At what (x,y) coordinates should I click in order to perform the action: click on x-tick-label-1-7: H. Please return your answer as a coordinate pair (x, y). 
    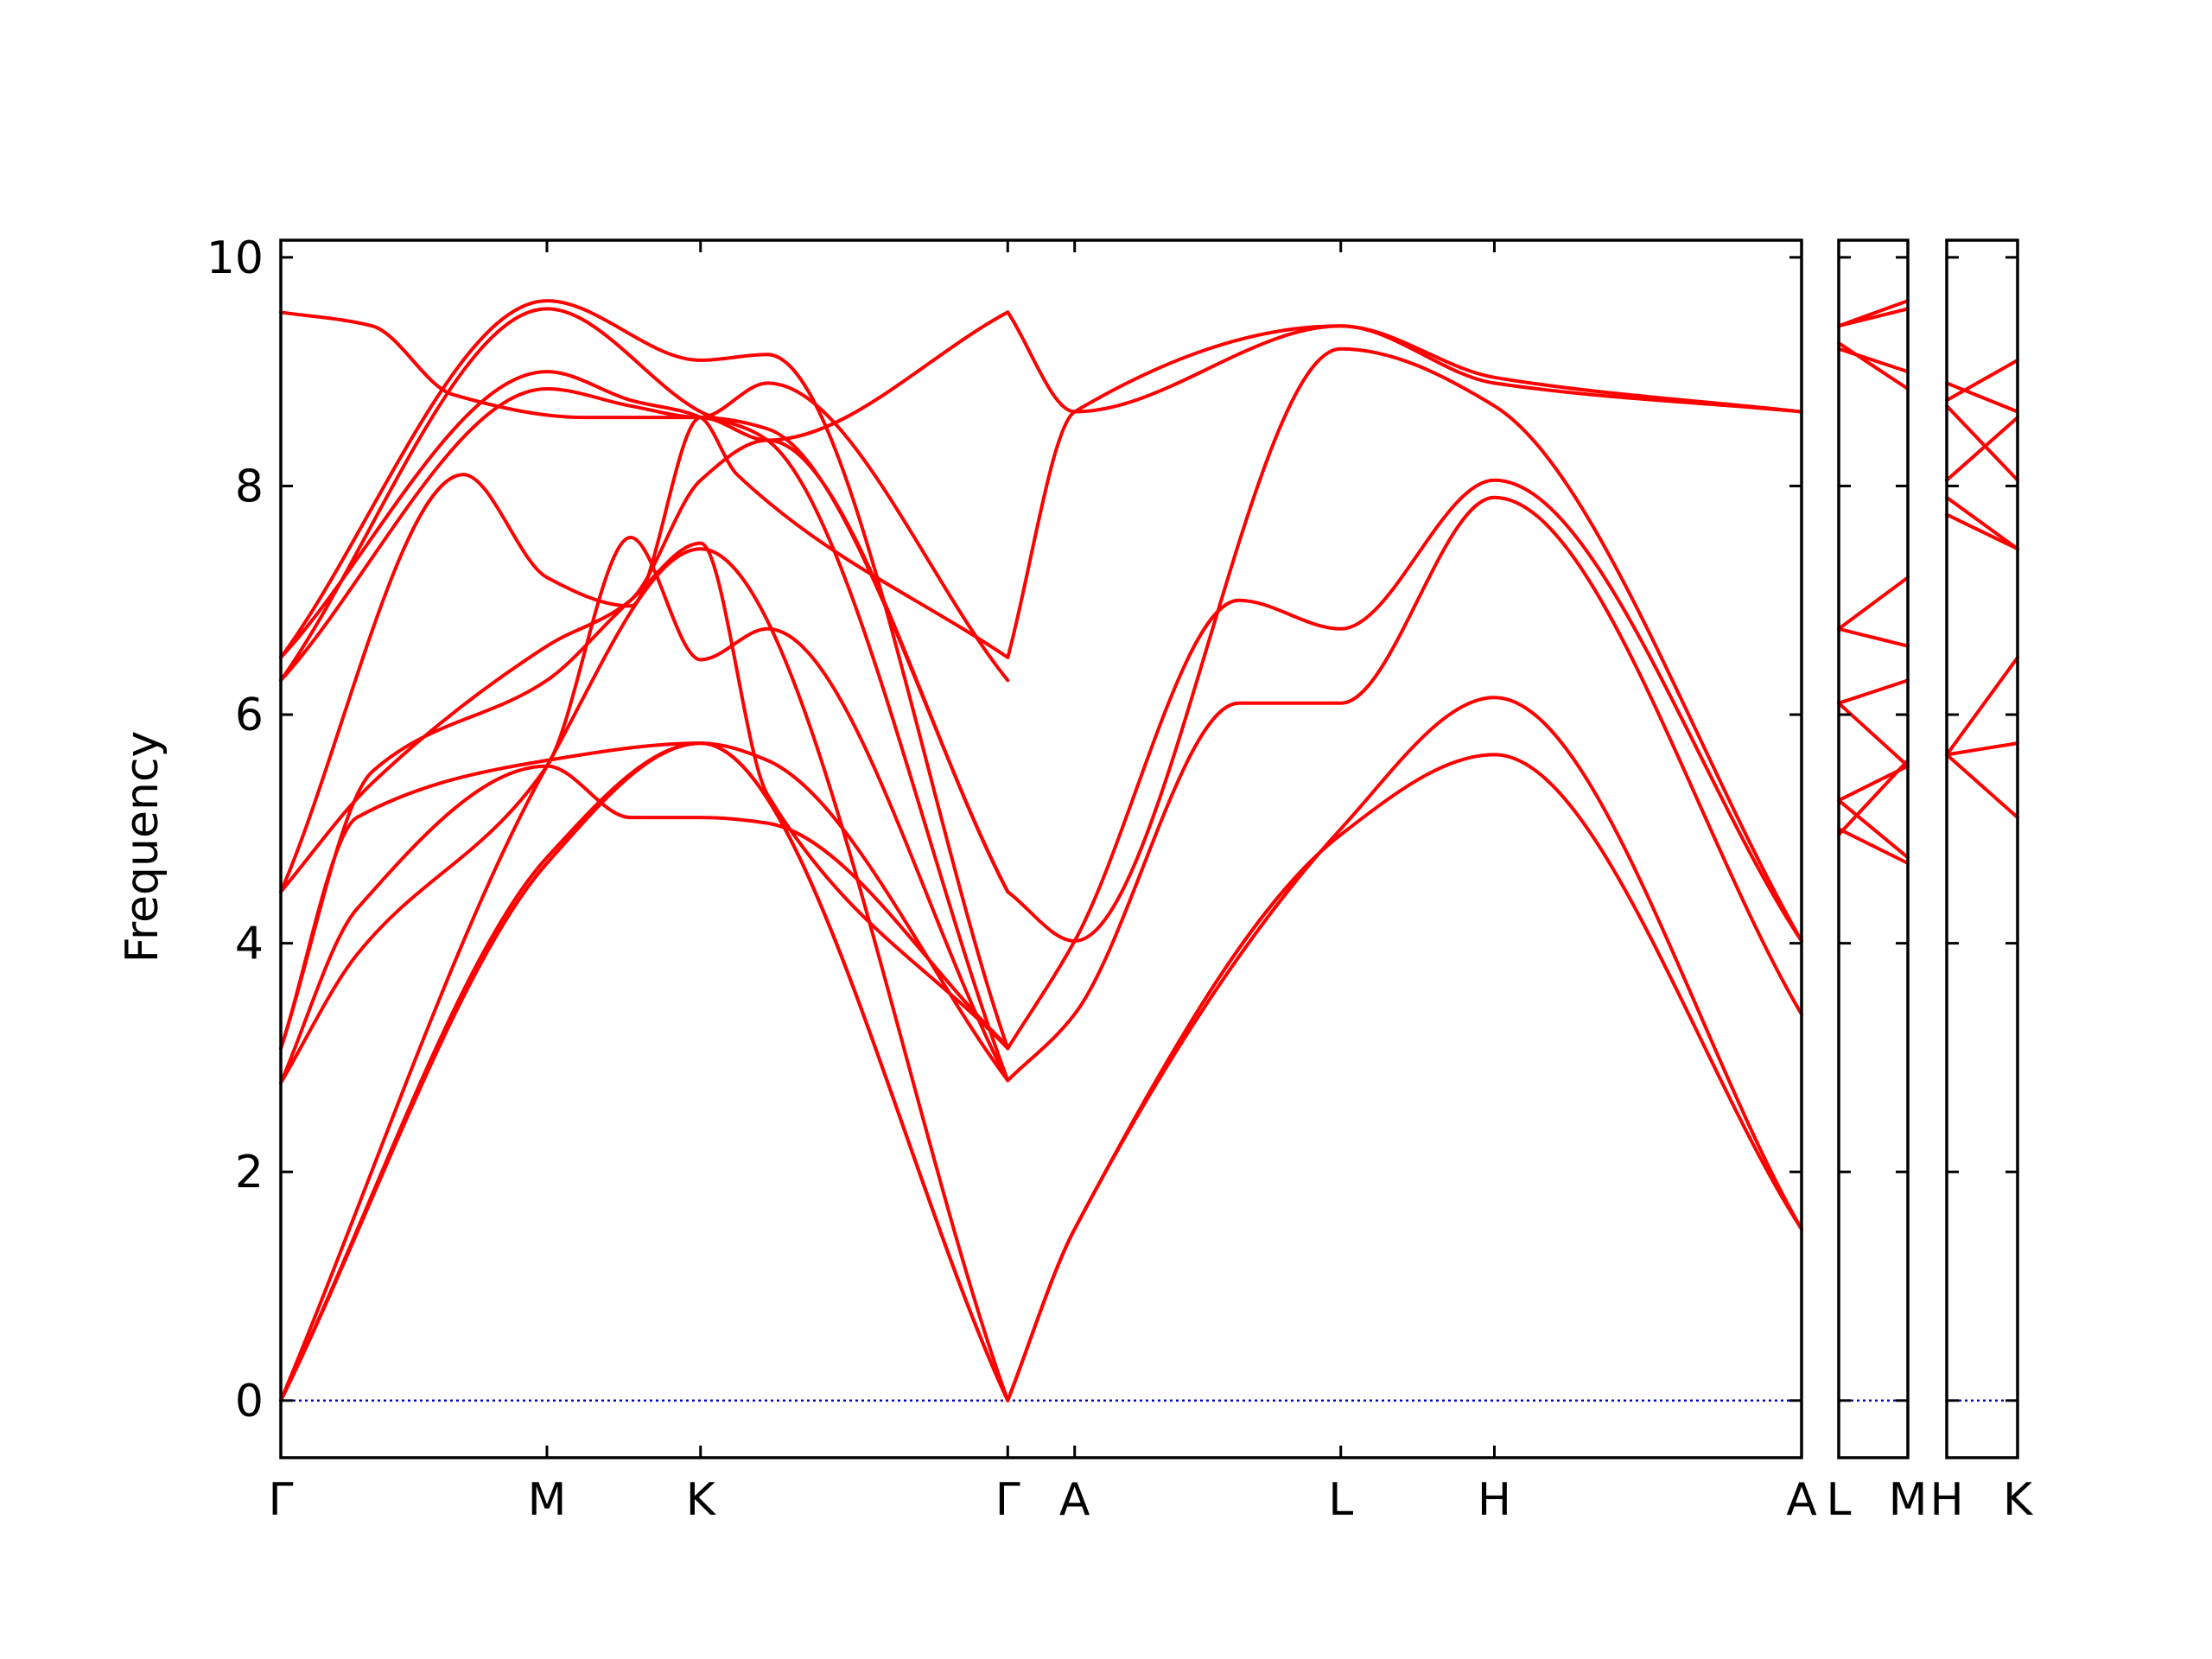
    Looking at the image, I should click on (1494, 1500).